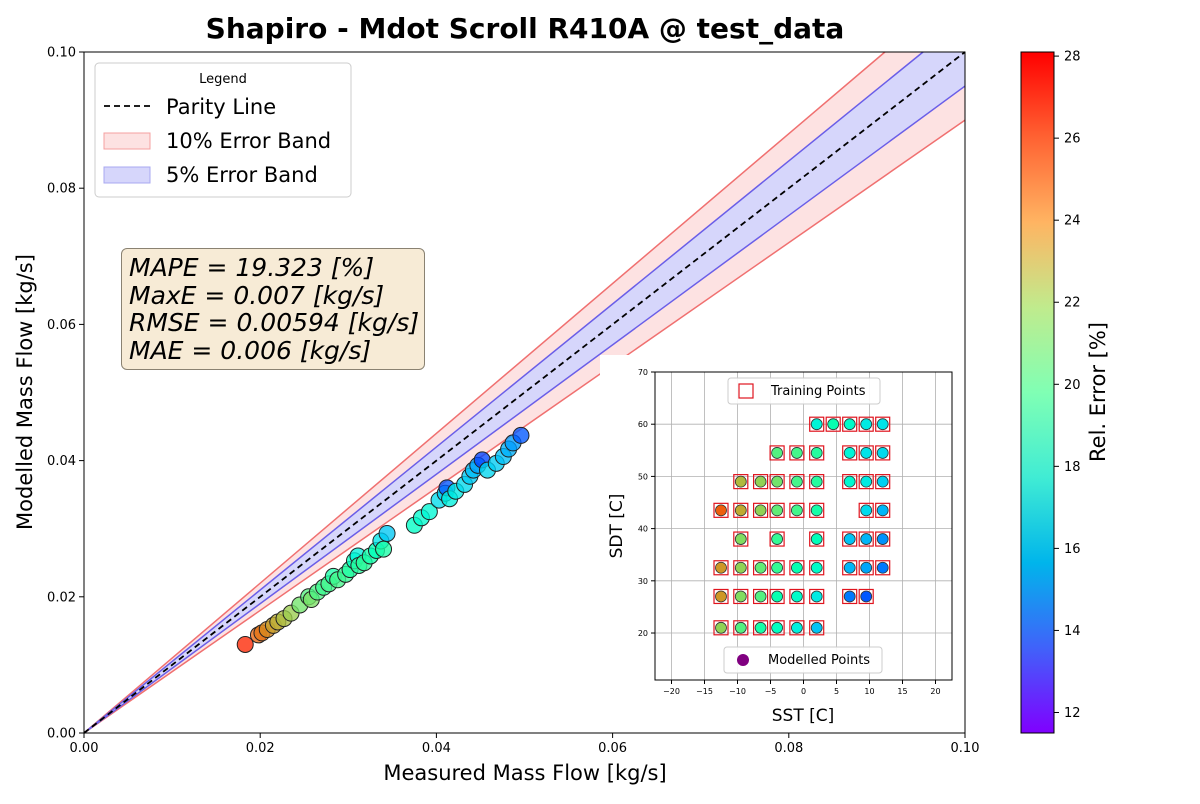 The width and height of the screenshot is (1200, 804). Describe the element at coordinates (646, 503) in the screenshot. I see `inset-y-ticks: 20 30 40 50 60 70` at that location.